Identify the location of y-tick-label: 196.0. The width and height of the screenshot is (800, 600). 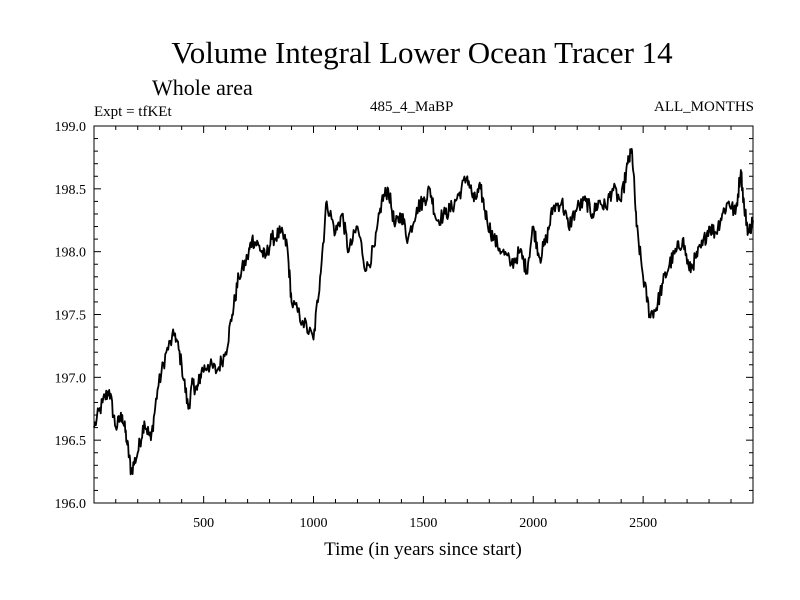
(71, 504).